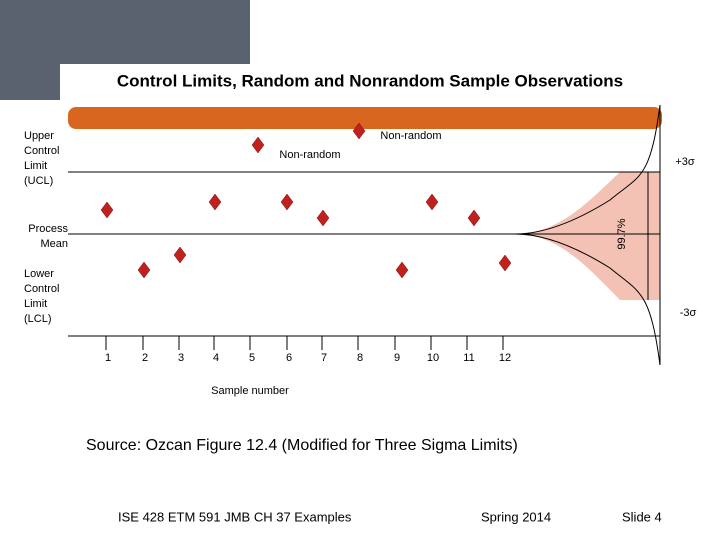 The width and height of the screenshot is (720, 545). Describe the element at coordinates (39, 136) in the screenshot. I see `ucl-label: Upper` at that location.